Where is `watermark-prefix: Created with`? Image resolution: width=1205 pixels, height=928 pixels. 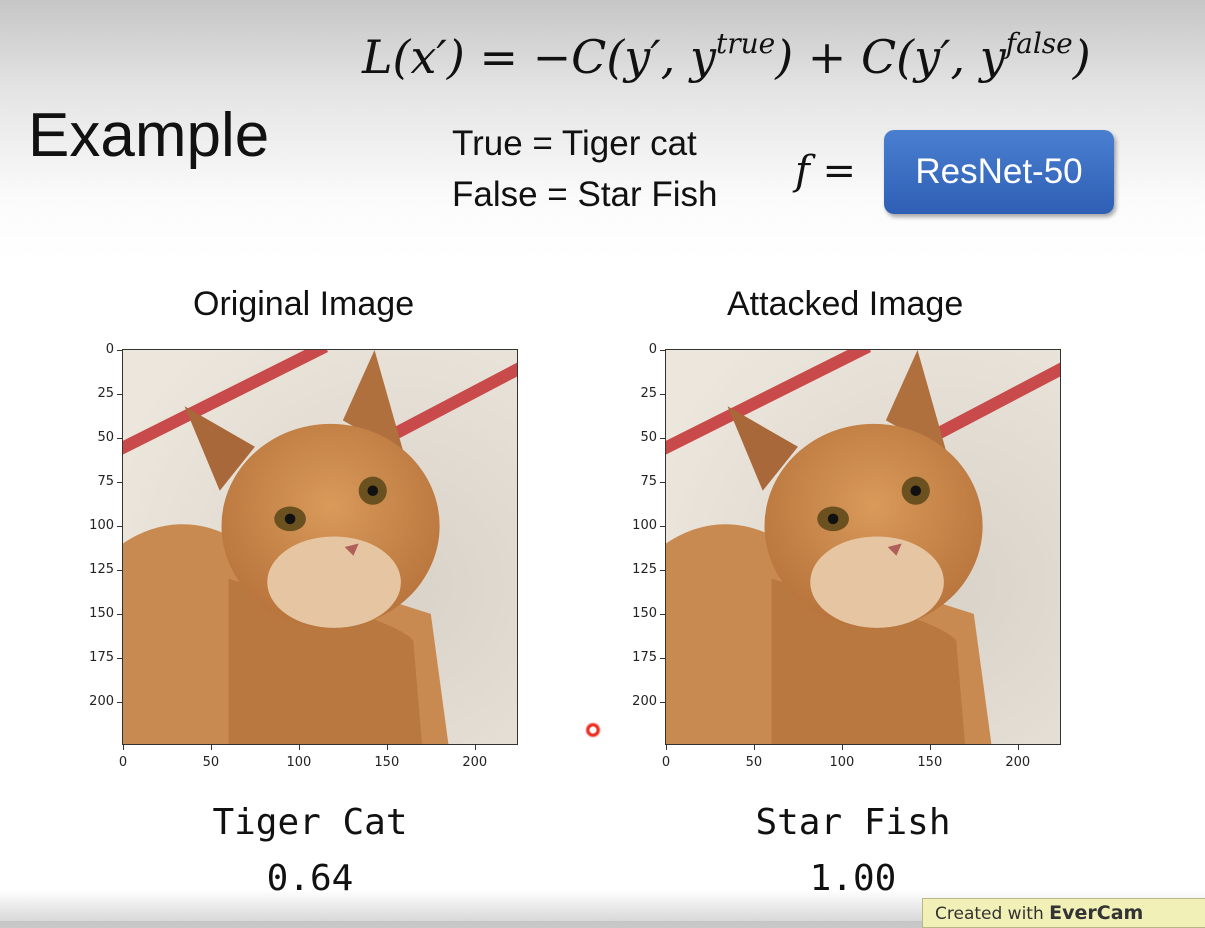
watermark-prefix: Created with is located at coordinates (989, 914).